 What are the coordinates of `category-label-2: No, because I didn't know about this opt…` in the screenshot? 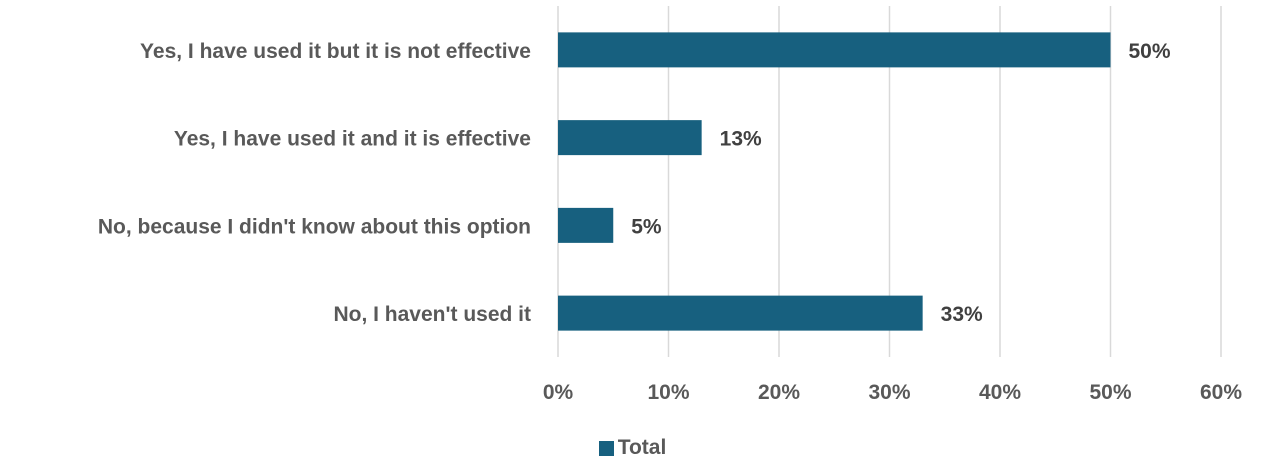 It's located at (314, 226).